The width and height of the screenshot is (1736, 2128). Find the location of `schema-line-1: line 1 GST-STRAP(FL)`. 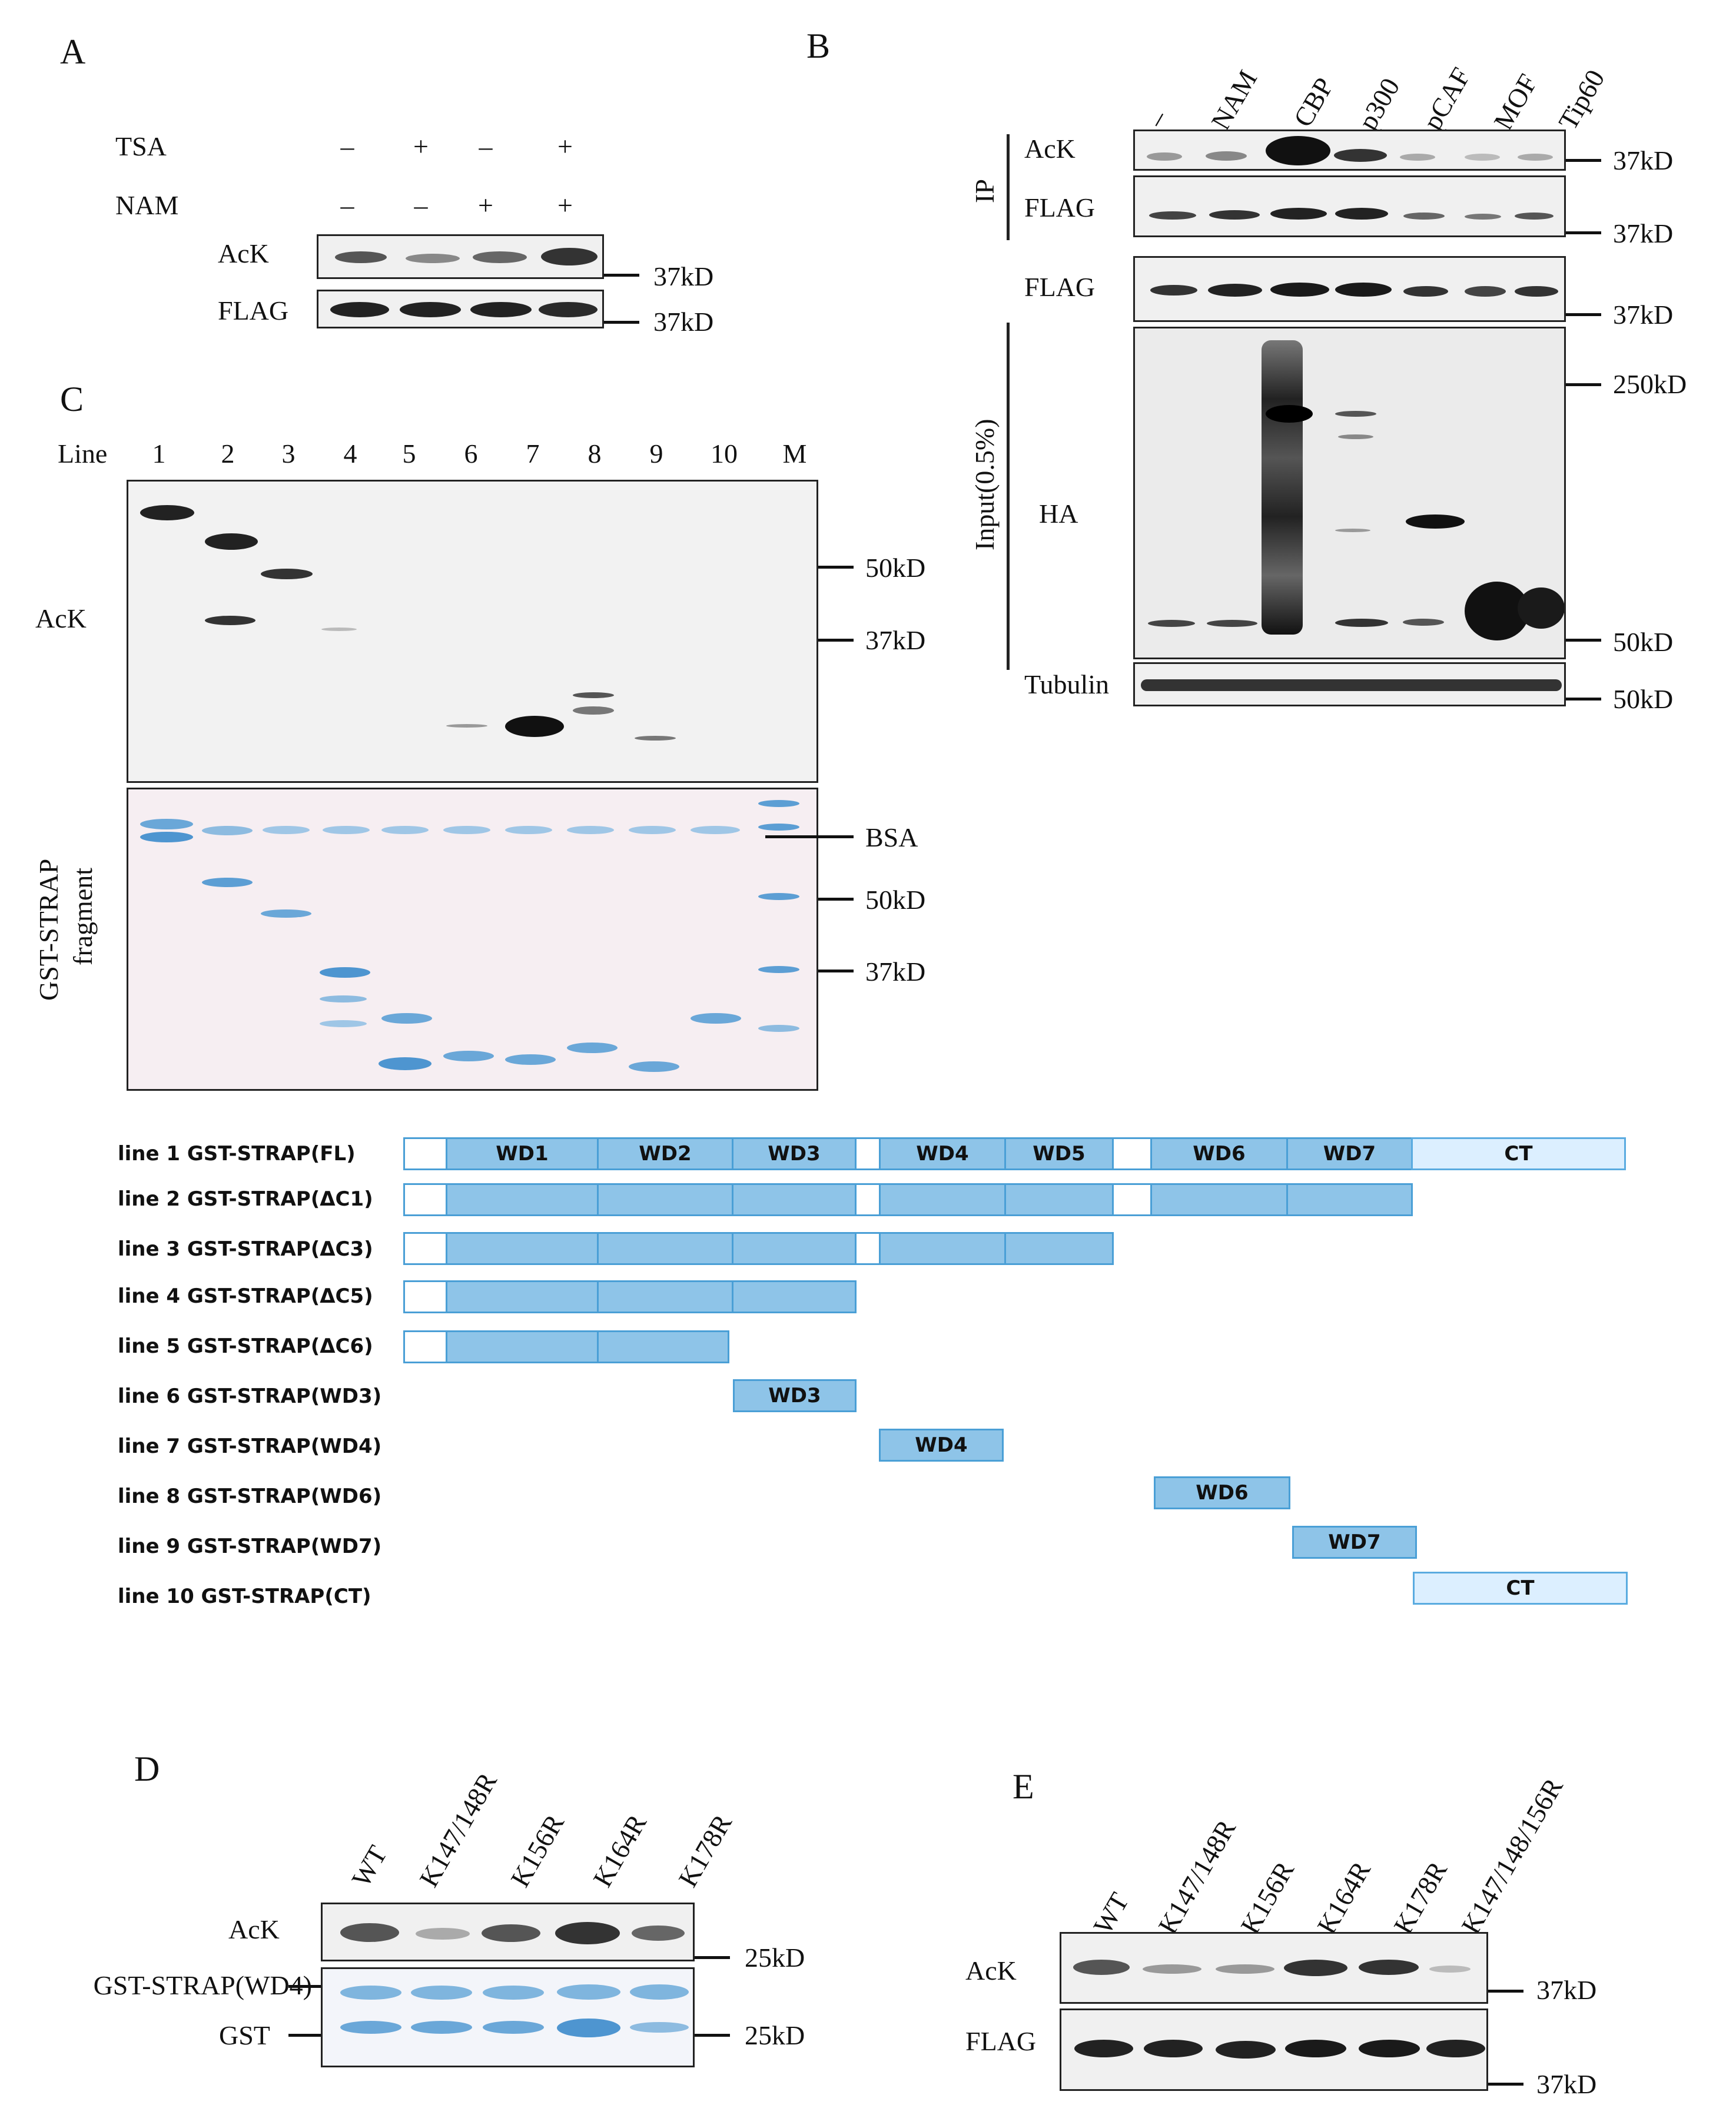

schema-line-1: line 1 GST-STRAP(FL) is located at coordinates (237, 1154).